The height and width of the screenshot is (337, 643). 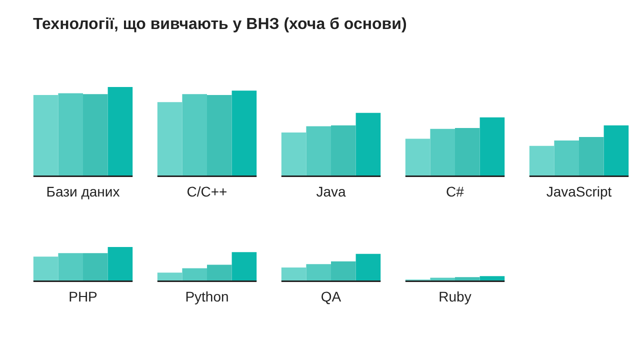 I want to click on x-tick-label: Python, so click(x=207, y=296).